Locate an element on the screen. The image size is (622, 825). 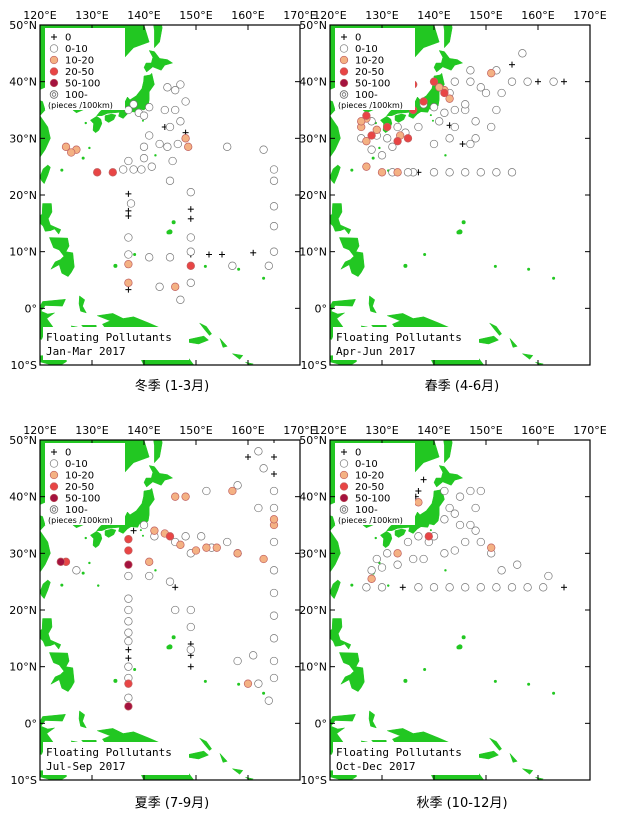
sample-points is located at coordinates (464, 534).